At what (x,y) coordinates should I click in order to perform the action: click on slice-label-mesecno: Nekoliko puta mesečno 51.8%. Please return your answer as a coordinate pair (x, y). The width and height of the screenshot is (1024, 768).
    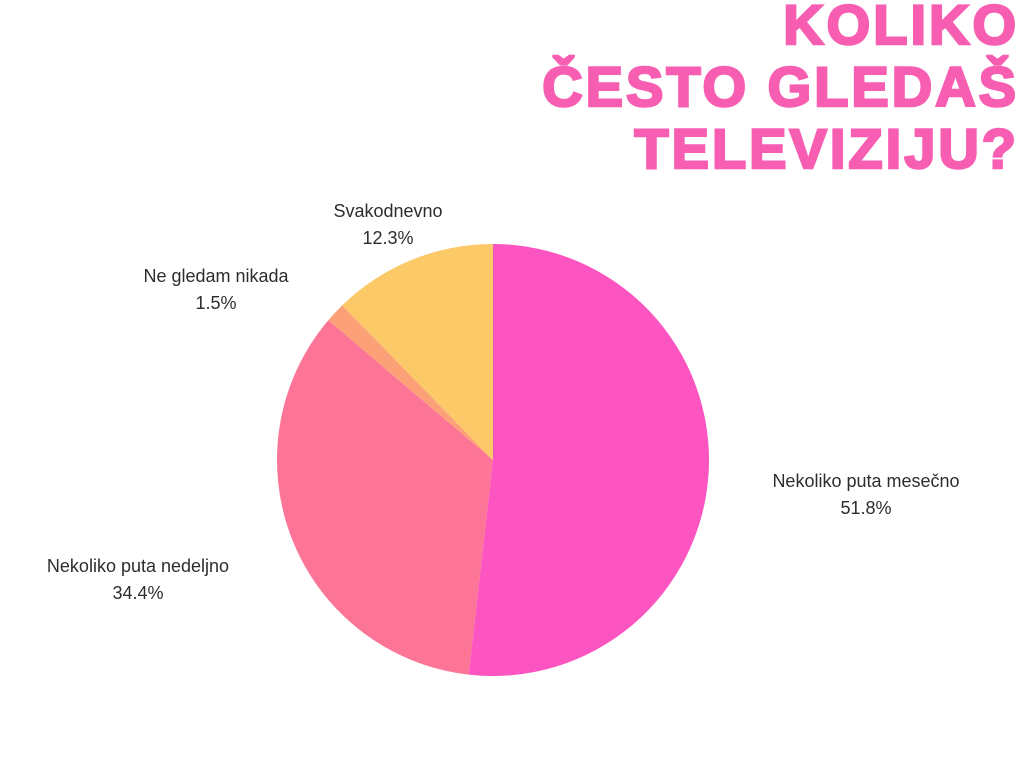
    Looking at the image, I should click on (866, 495).